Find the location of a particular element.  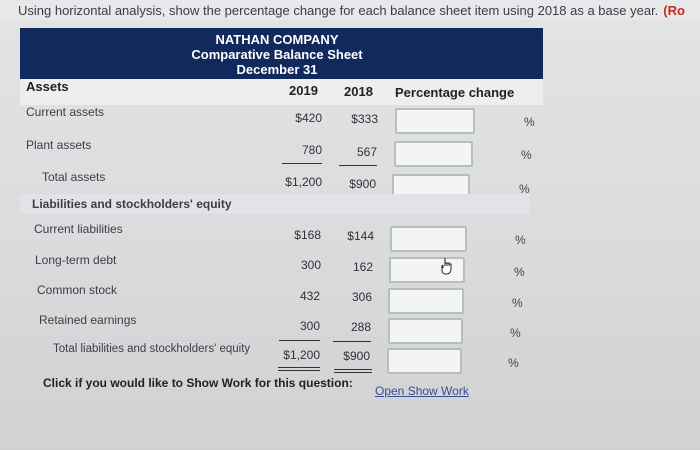

value-2018-long-term-debt: 162 is located at coordinates (362, 267).